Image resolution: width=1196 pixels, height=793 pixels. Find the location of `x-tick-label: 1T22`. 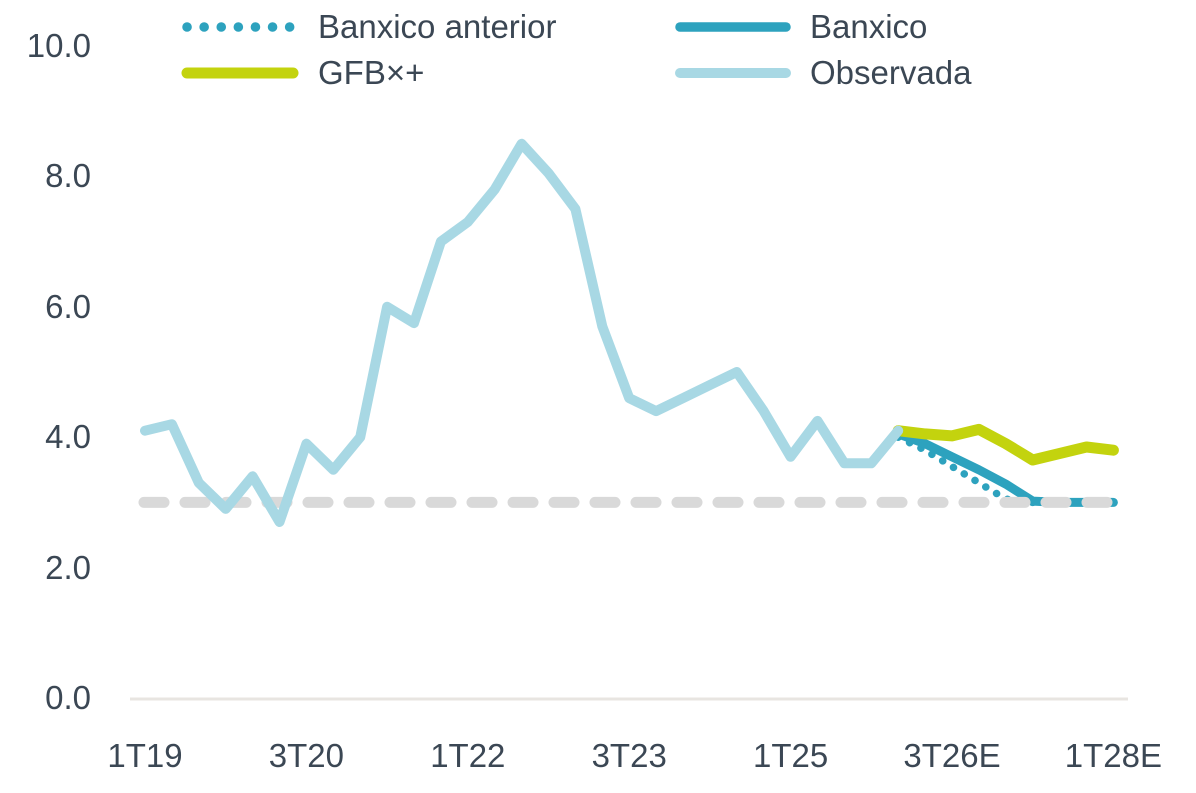

x-tick-label: 1T22 is located at coordinates (468, 755).